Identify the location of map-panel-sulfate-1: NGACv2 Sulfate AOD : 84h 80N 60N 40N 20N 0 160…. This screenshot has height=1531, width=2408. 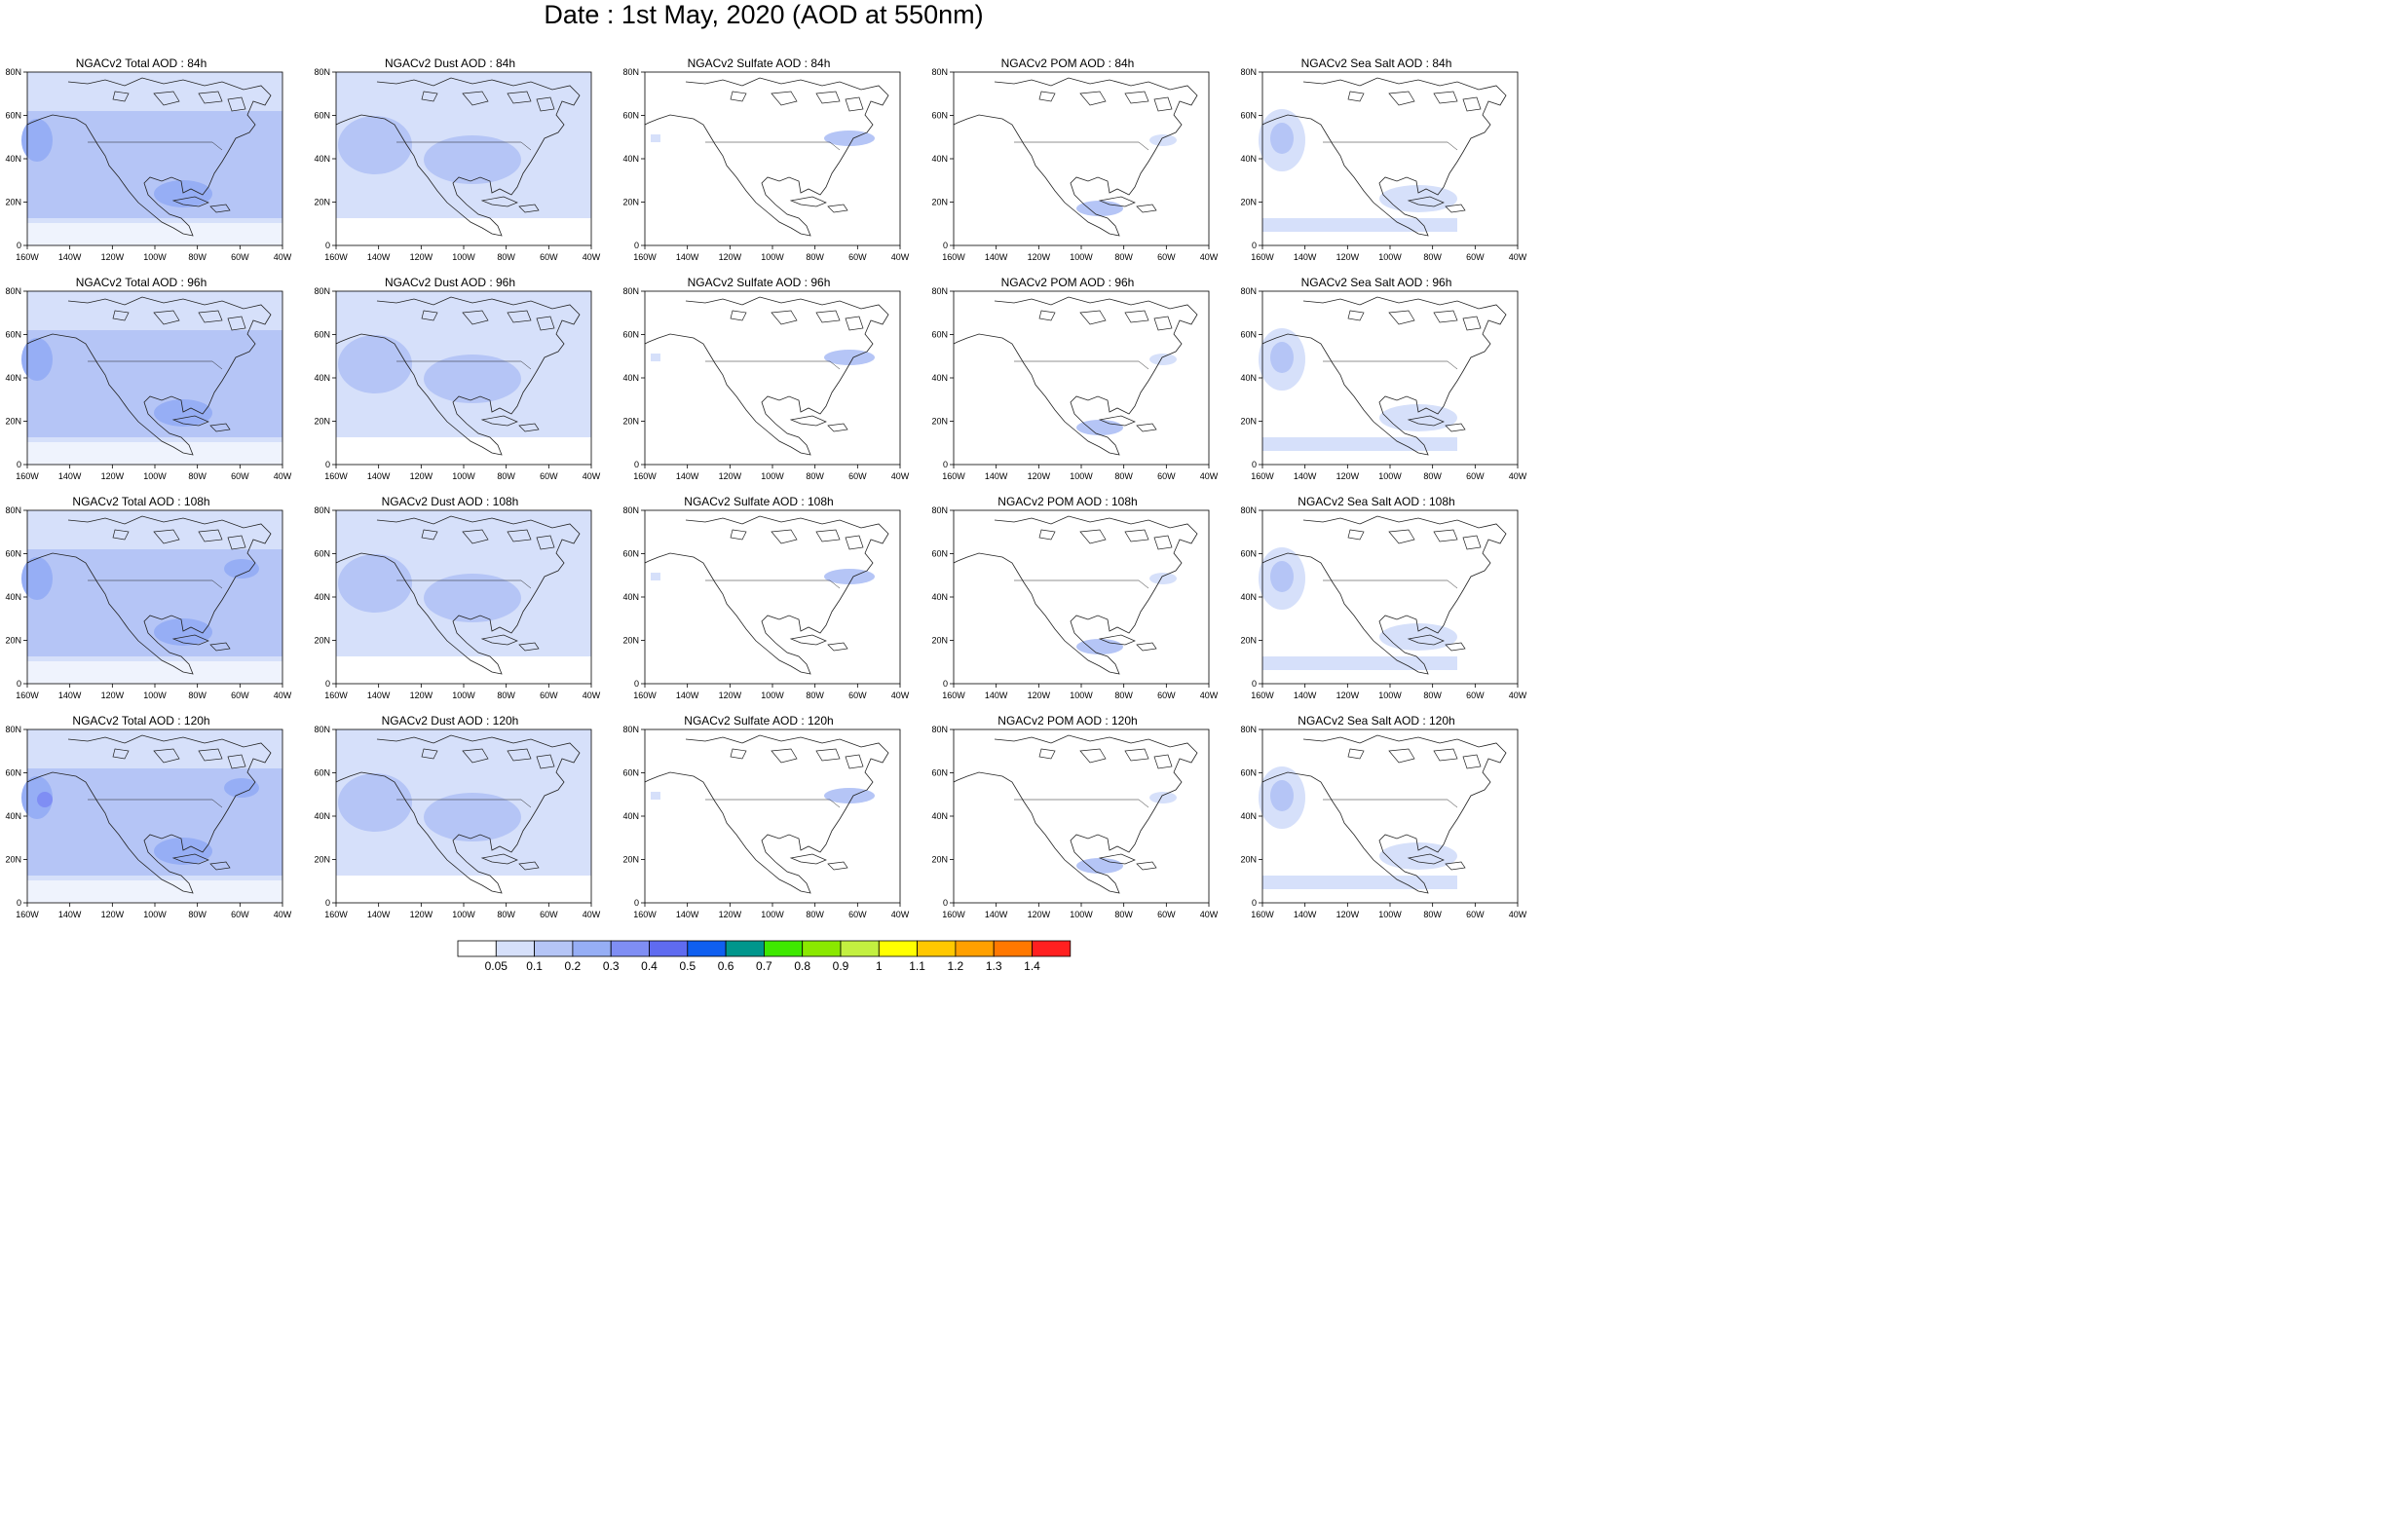
(763, 163).